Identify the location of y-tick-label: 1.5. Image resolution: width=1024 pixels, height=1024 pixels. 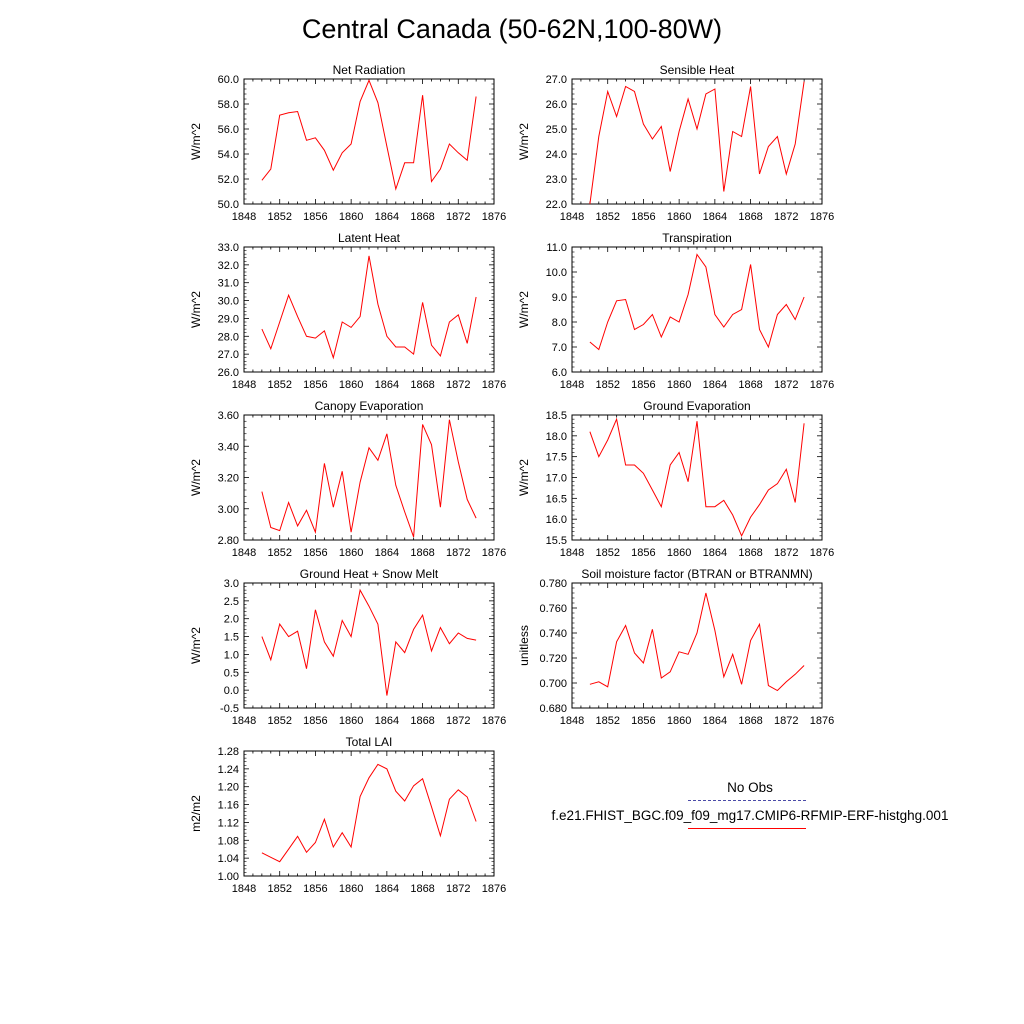
(231, 638).